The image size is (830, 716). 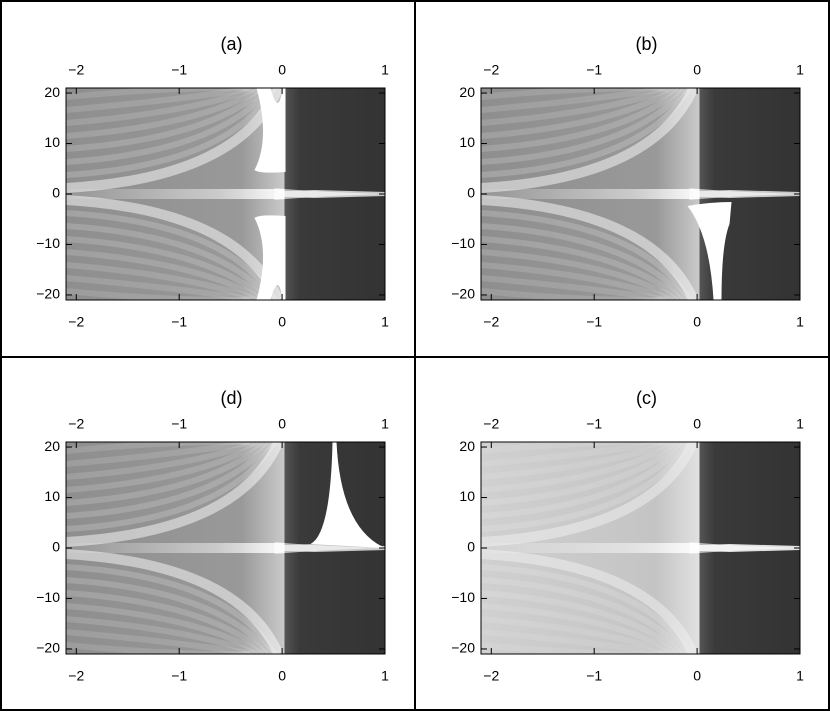 What do you see at coordinates (491, 322) in the screenshot?
I see `x-tick-label: −2` at bounding box center [491, 322].